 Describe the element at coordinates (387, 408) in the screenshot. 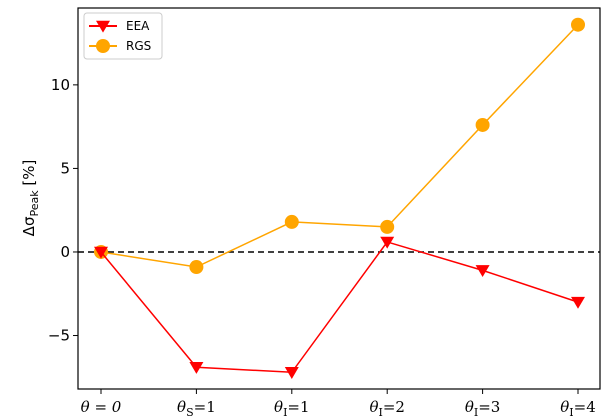

I see `x-tick-label: θI=2` at that location.